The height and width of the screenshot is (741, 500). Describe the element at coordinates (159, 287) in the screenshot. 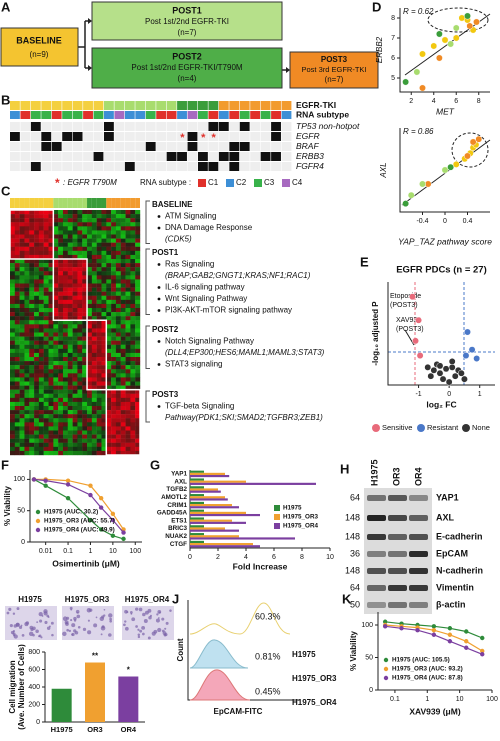

I see `bullet` at that location.